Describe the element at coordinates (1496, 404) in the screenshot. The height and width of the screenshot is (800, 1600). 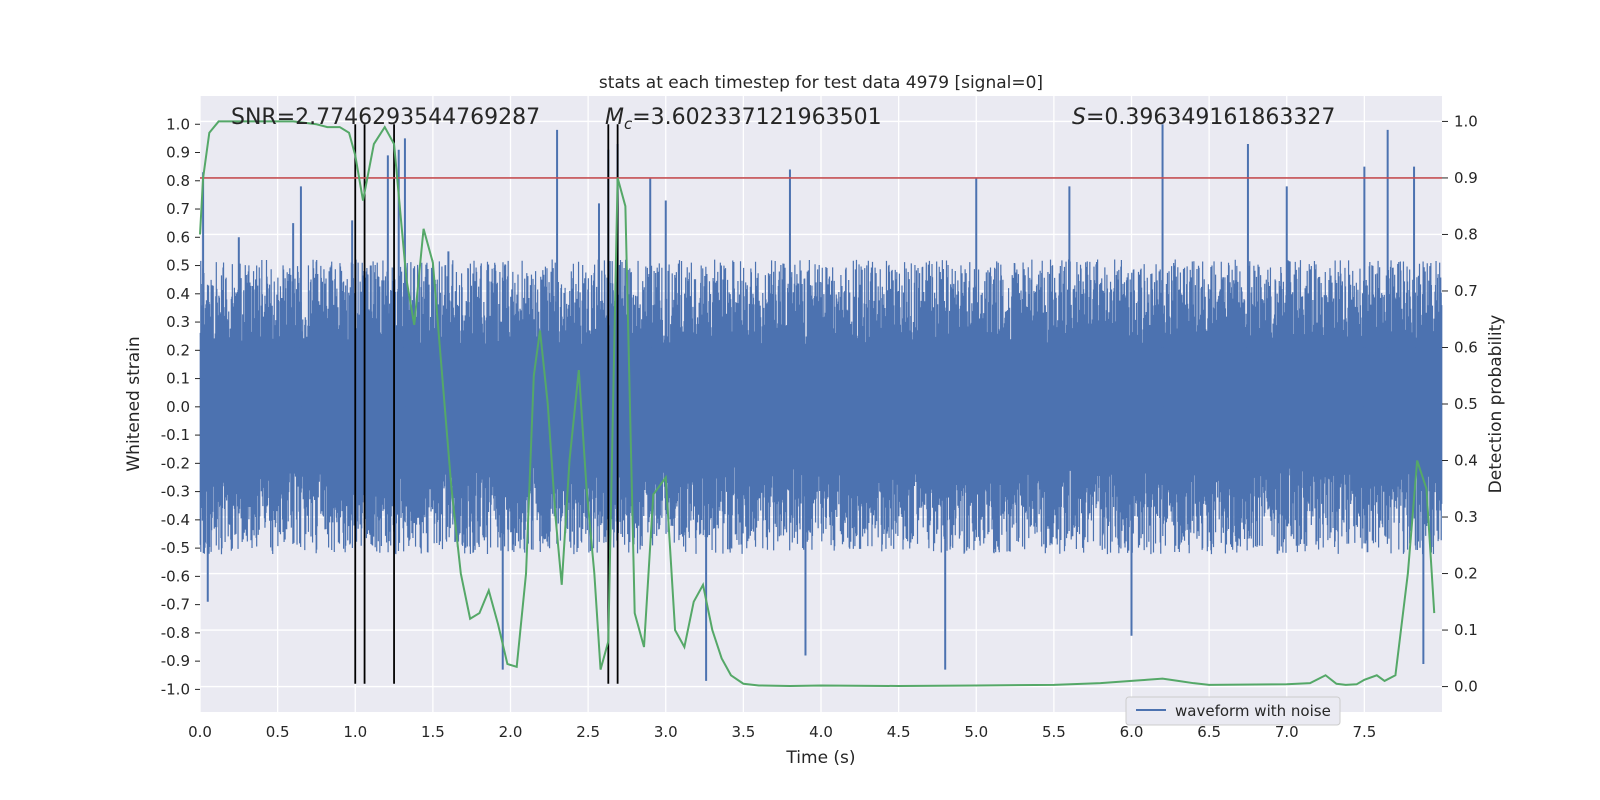
I see `right-axis-label: Detection probability` at that location.